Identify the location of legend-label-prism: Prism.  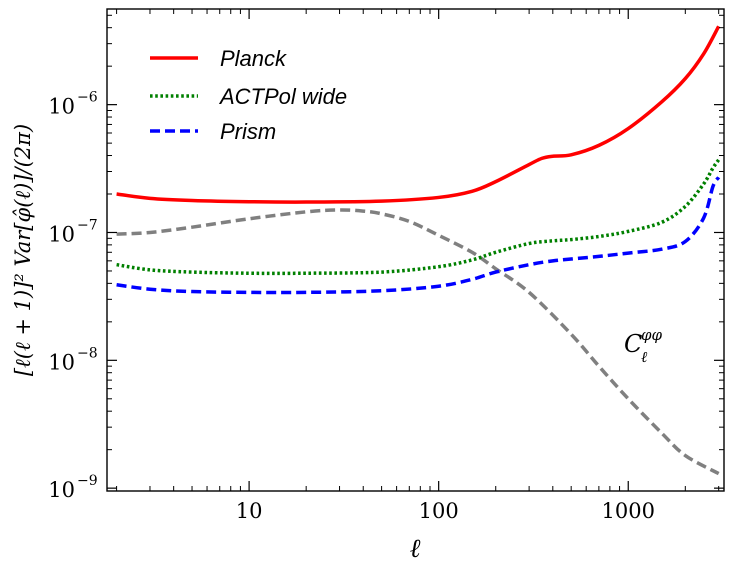
(248, 131).